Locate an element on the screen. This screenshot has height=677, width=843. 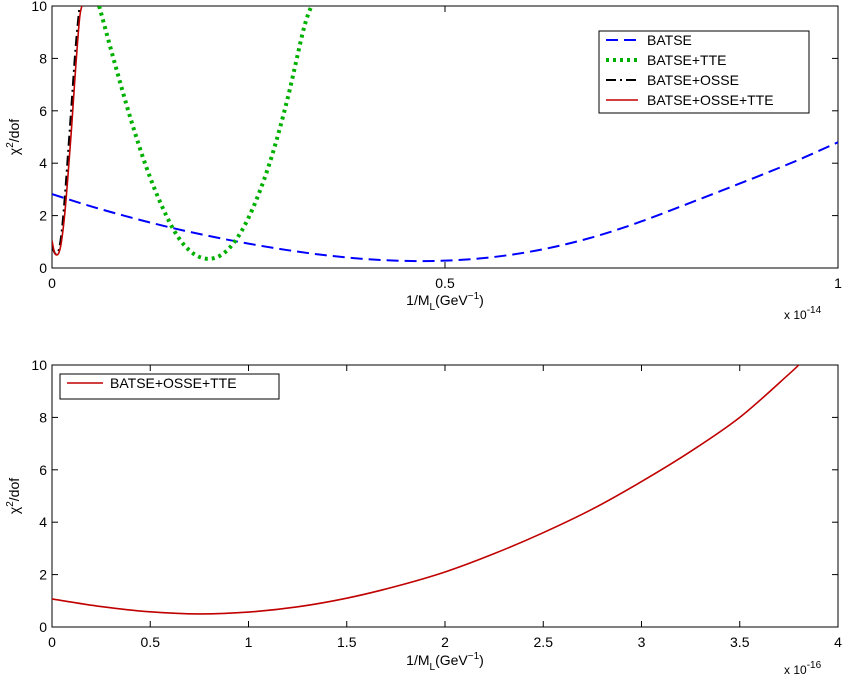
legend-label: BATSE+OSSE is located at coordinates (693, 80).